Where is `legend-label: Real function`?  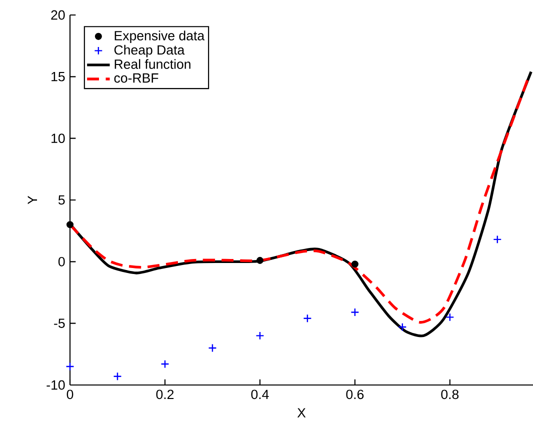
legend-label: Real function is located at coordinates (152, 64).